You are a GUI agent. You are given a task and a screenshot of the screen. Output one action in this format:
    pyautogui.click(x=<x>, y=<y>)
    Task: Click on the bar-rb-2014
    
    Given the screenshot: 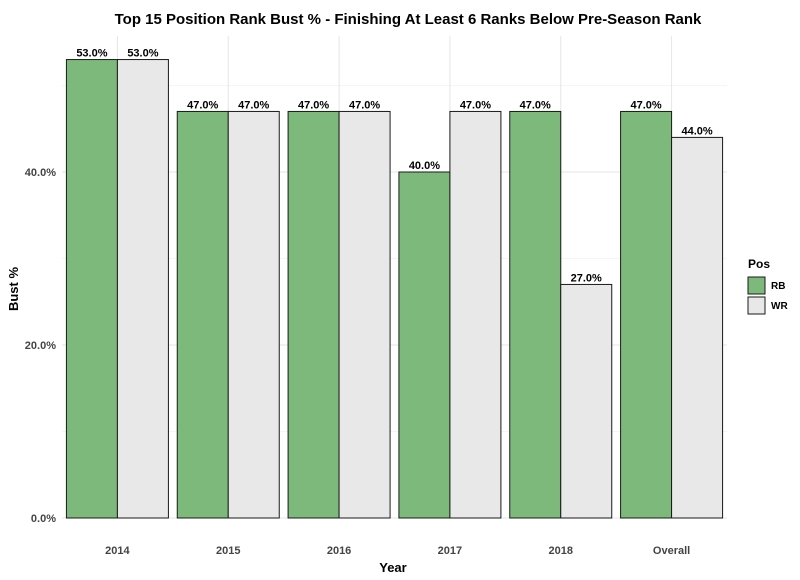 What is the action you would take?
    pyautogui.click(x=91, y=289)
    